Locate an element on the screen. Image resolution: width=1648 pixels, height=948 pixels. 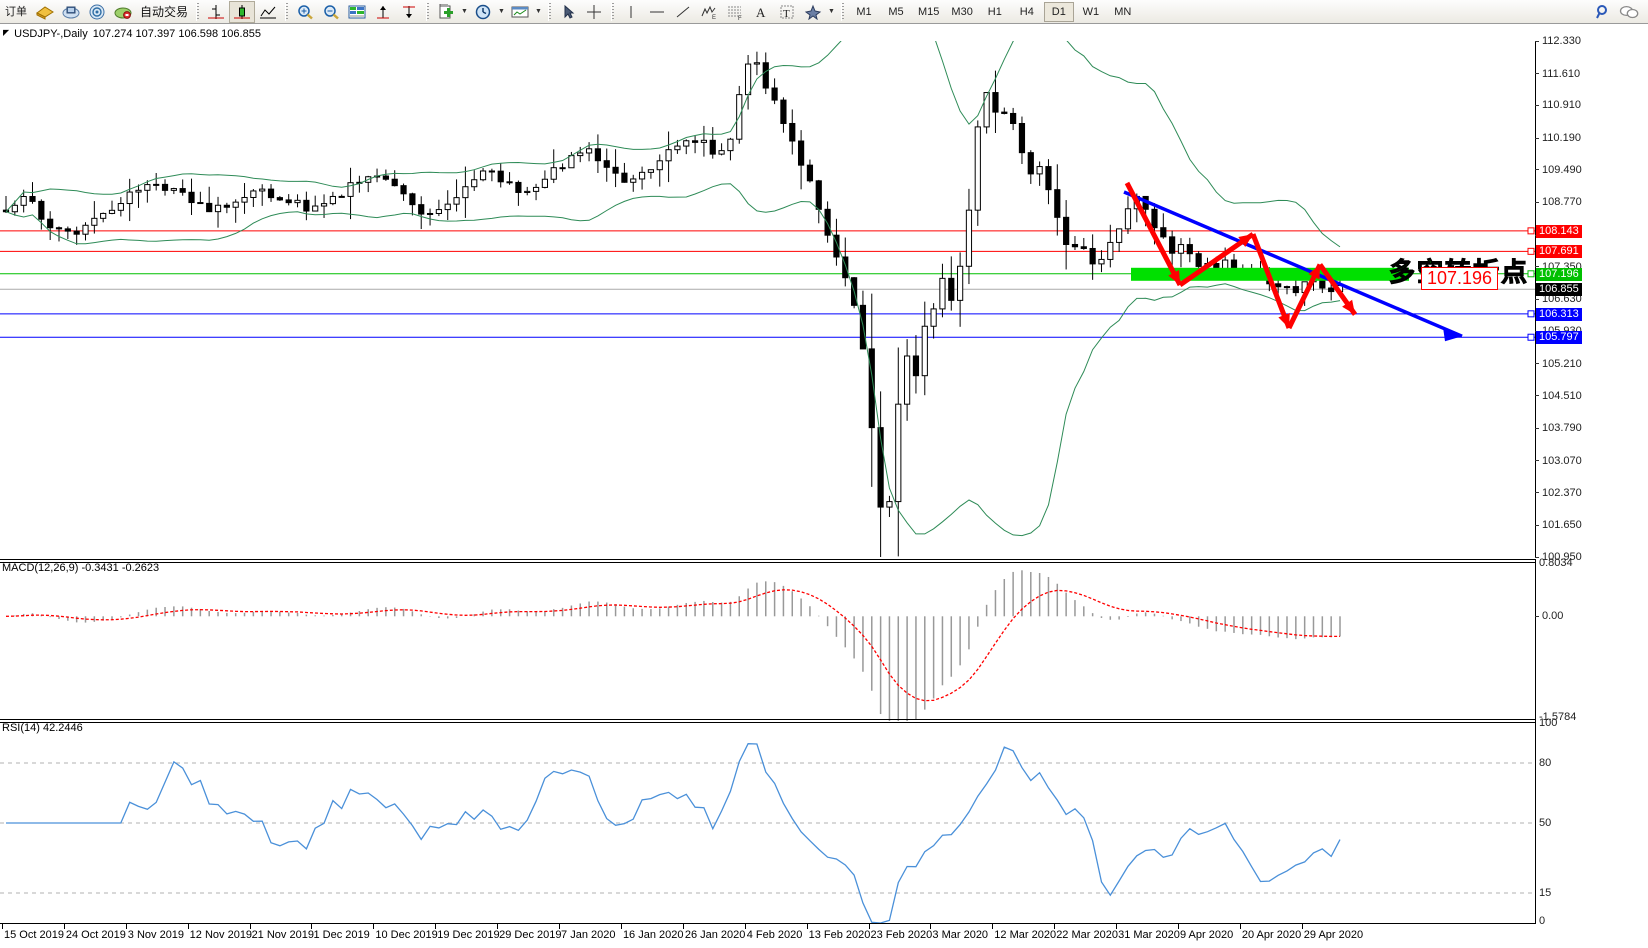
timeframe-mn: MN is located at coordinates (1123, 11).